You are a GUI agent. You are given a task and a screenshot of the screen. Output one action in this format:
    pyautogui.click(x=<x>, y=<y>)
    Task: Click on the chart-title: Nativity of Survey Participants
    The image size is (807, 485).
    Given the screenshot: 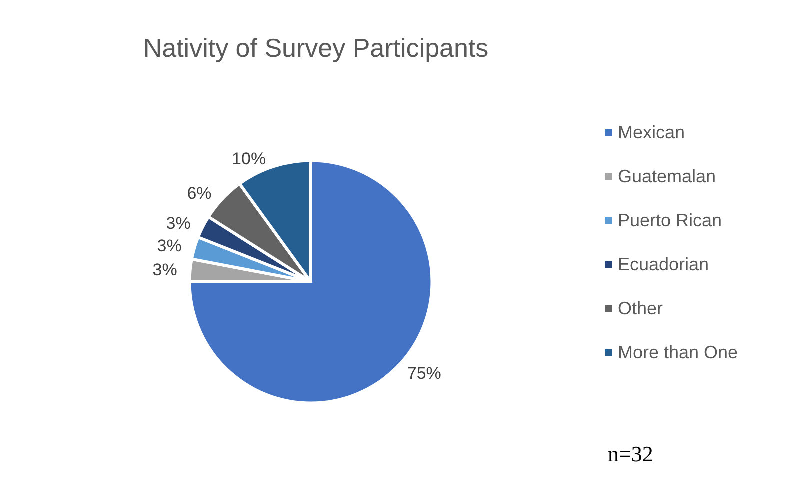 What is the action you would take?
    pyautogui.click(x=316, y=48)
    